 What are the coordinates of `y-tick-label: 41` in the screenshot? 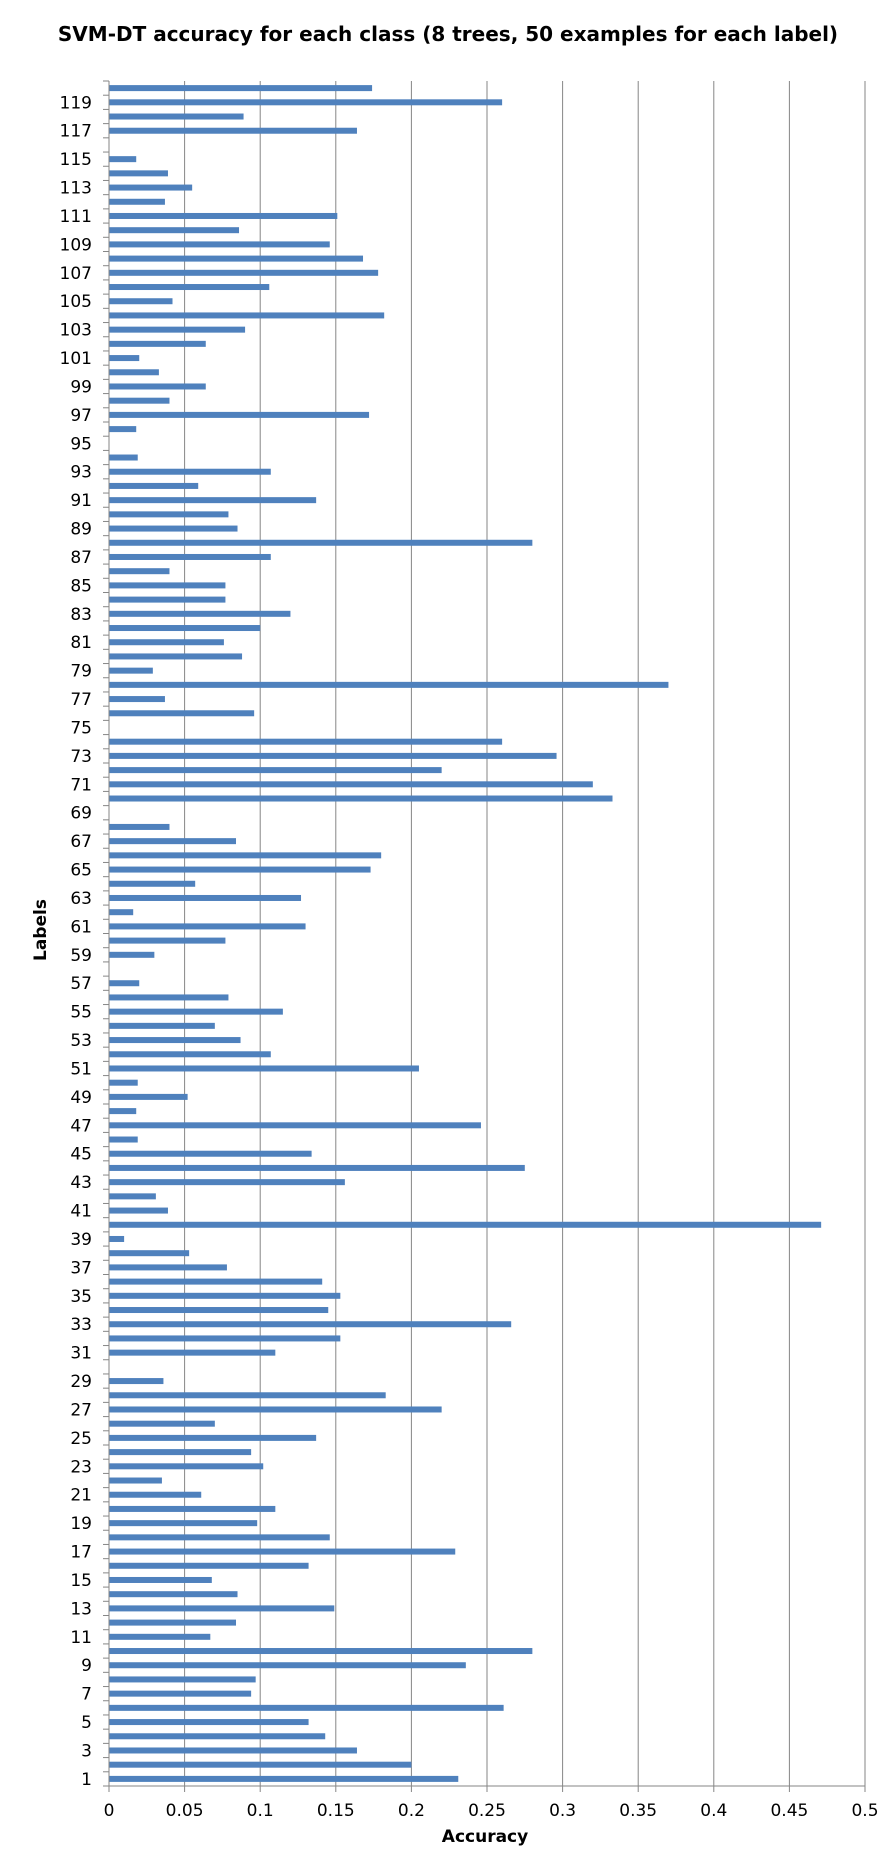 It's located at (81, 1212).